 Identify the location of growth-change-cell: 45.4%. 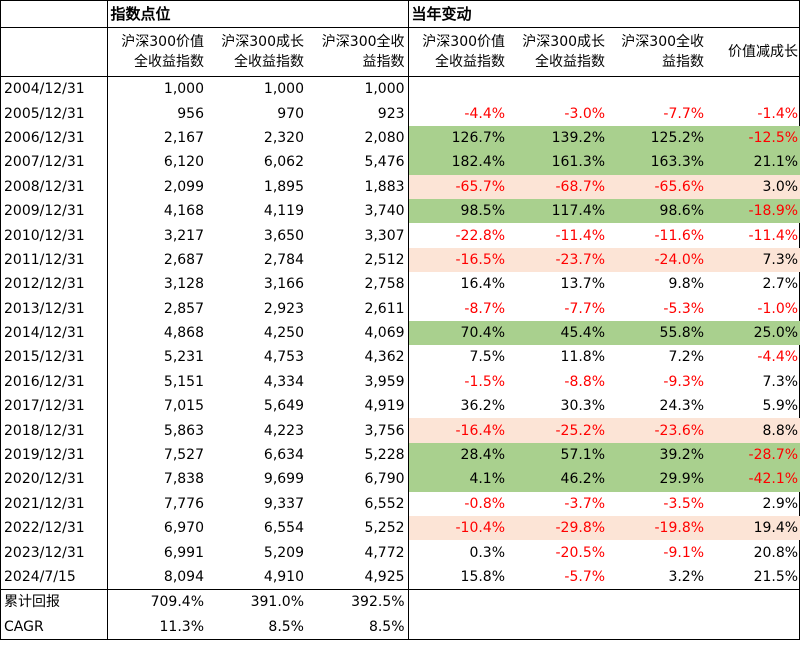
(558, 333).